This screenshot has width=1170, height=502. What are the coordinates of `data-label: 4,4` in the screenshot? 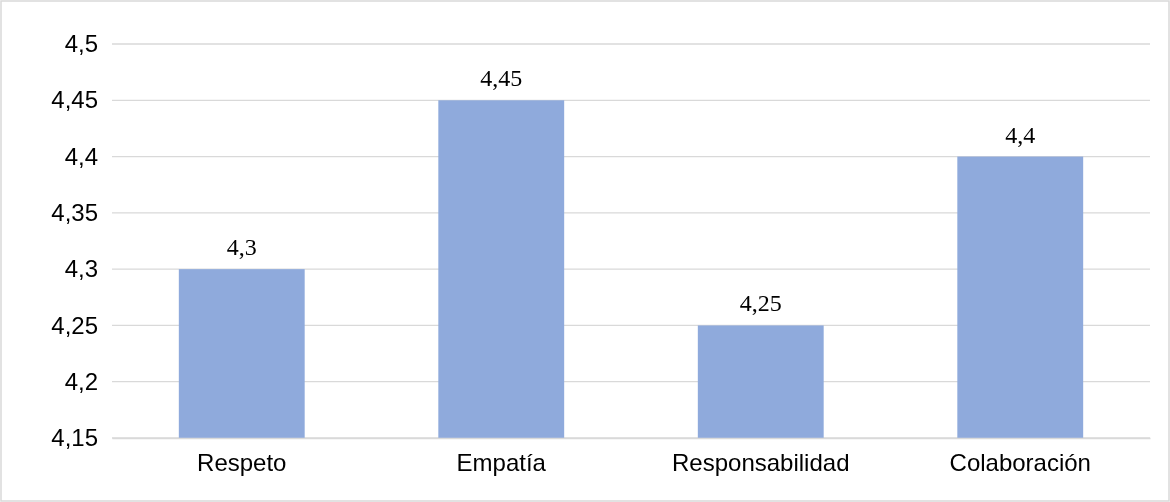 It's located at (1020, 134).